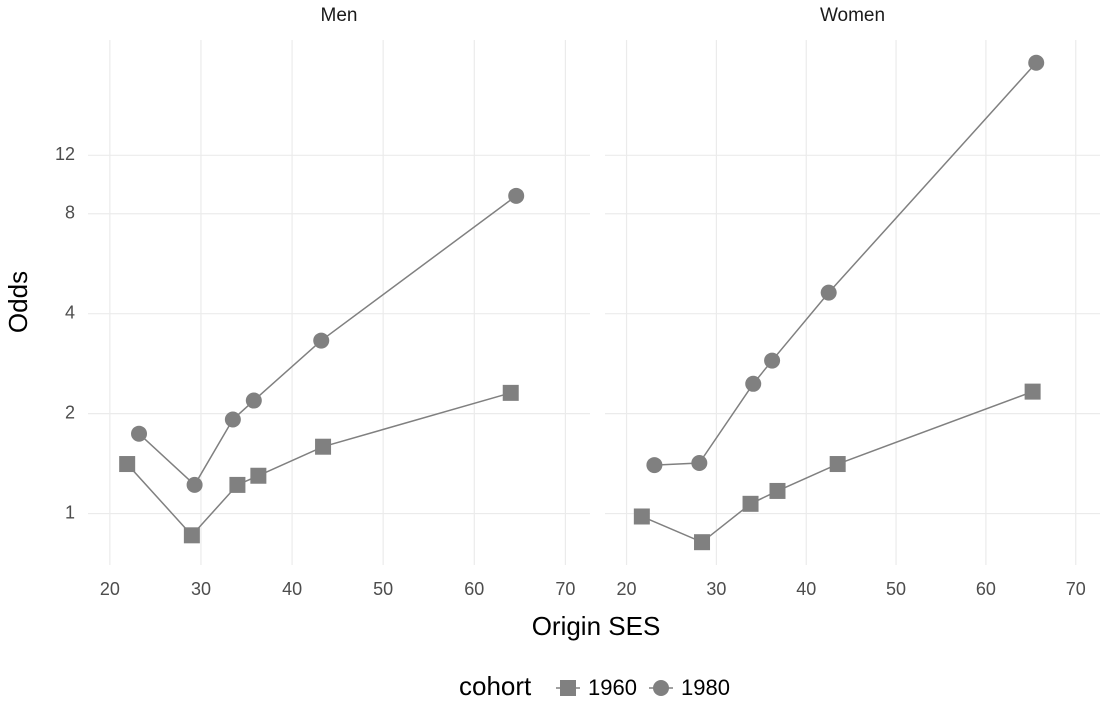 This screenshot has width=1106, height=713. Describe the element at coordinates (70, 412) in the screenshot. I see `y-tick-label: 2` at that location.